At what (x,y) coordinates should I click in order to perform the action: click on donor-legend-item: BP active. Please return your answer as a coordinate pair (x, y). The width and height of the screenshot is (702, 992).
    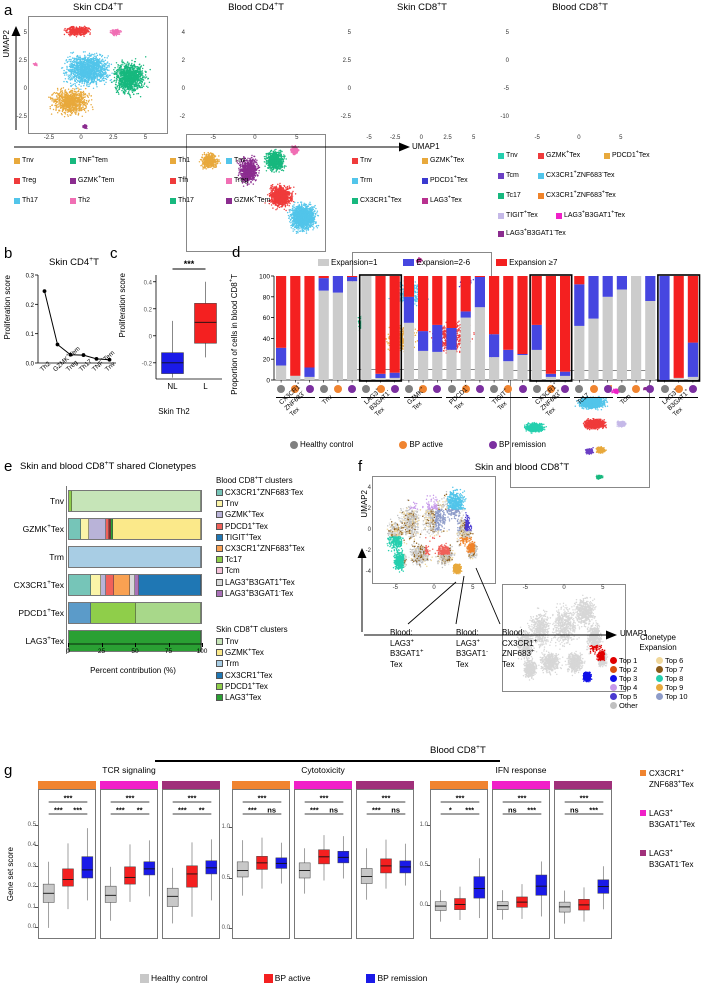
    Looking at the image, I should click on (421, 444).